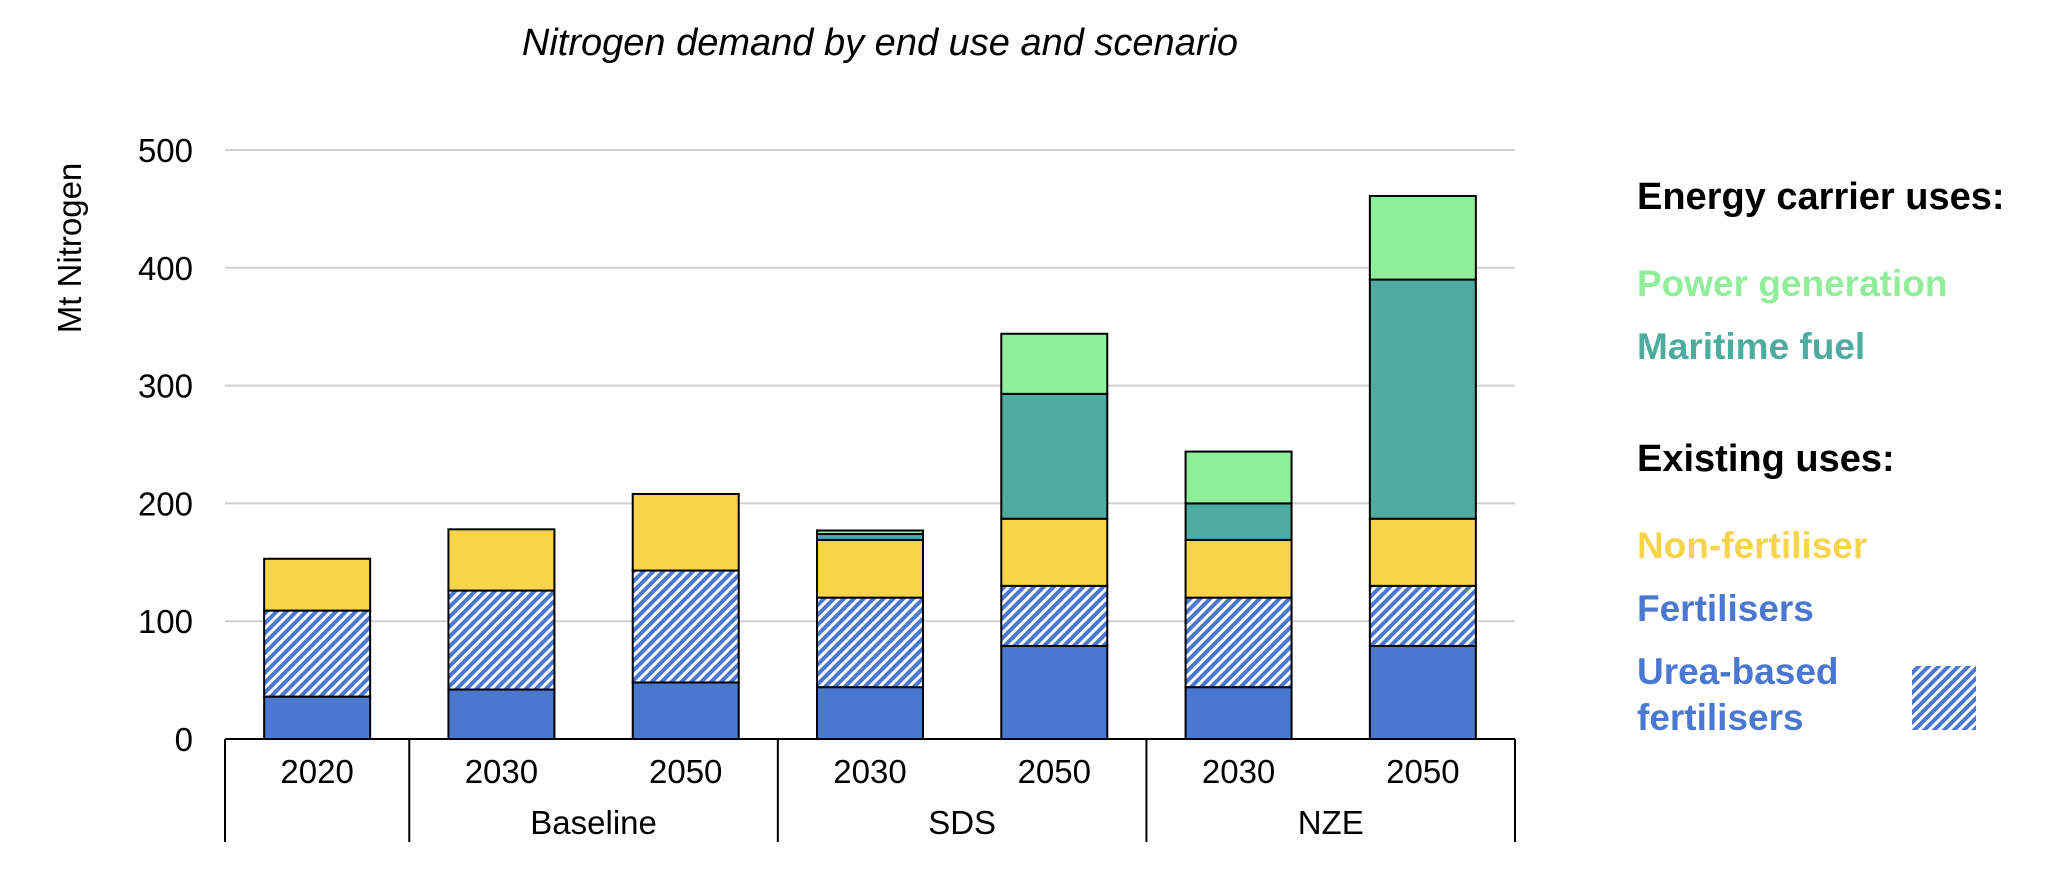 This screenshot has width=2052, height=886. What do you see at coordinates (165, 150) in the screenshot?
I see `y-tick-label: 500` at bounding box center [165, 150].